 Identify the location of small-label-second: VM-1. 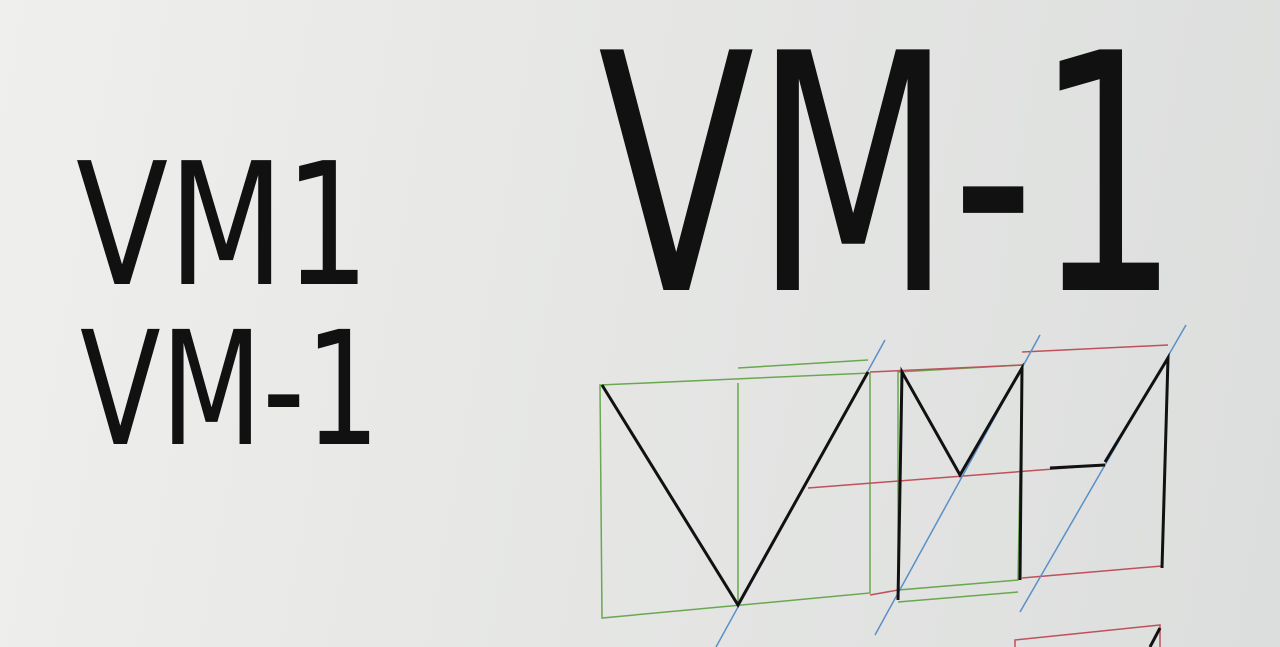
(230, 390).